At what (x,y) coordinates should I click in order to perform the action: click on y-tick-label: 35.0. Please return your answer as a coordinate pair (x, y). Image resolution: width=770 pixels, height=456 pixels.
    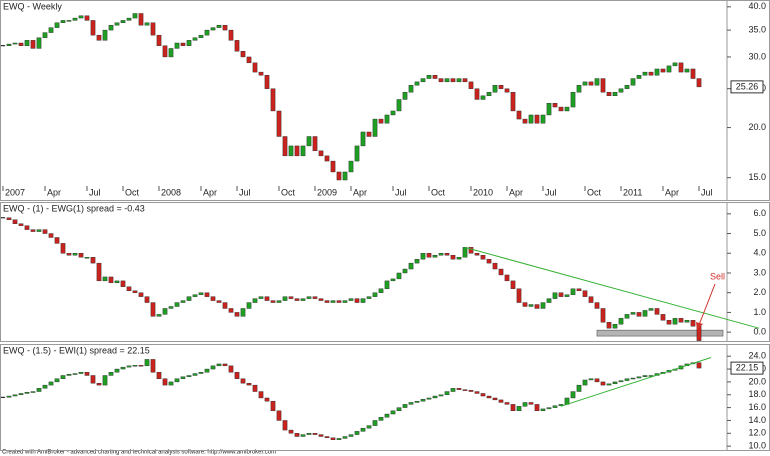
    Looking at the image, I should click on (757, 29).